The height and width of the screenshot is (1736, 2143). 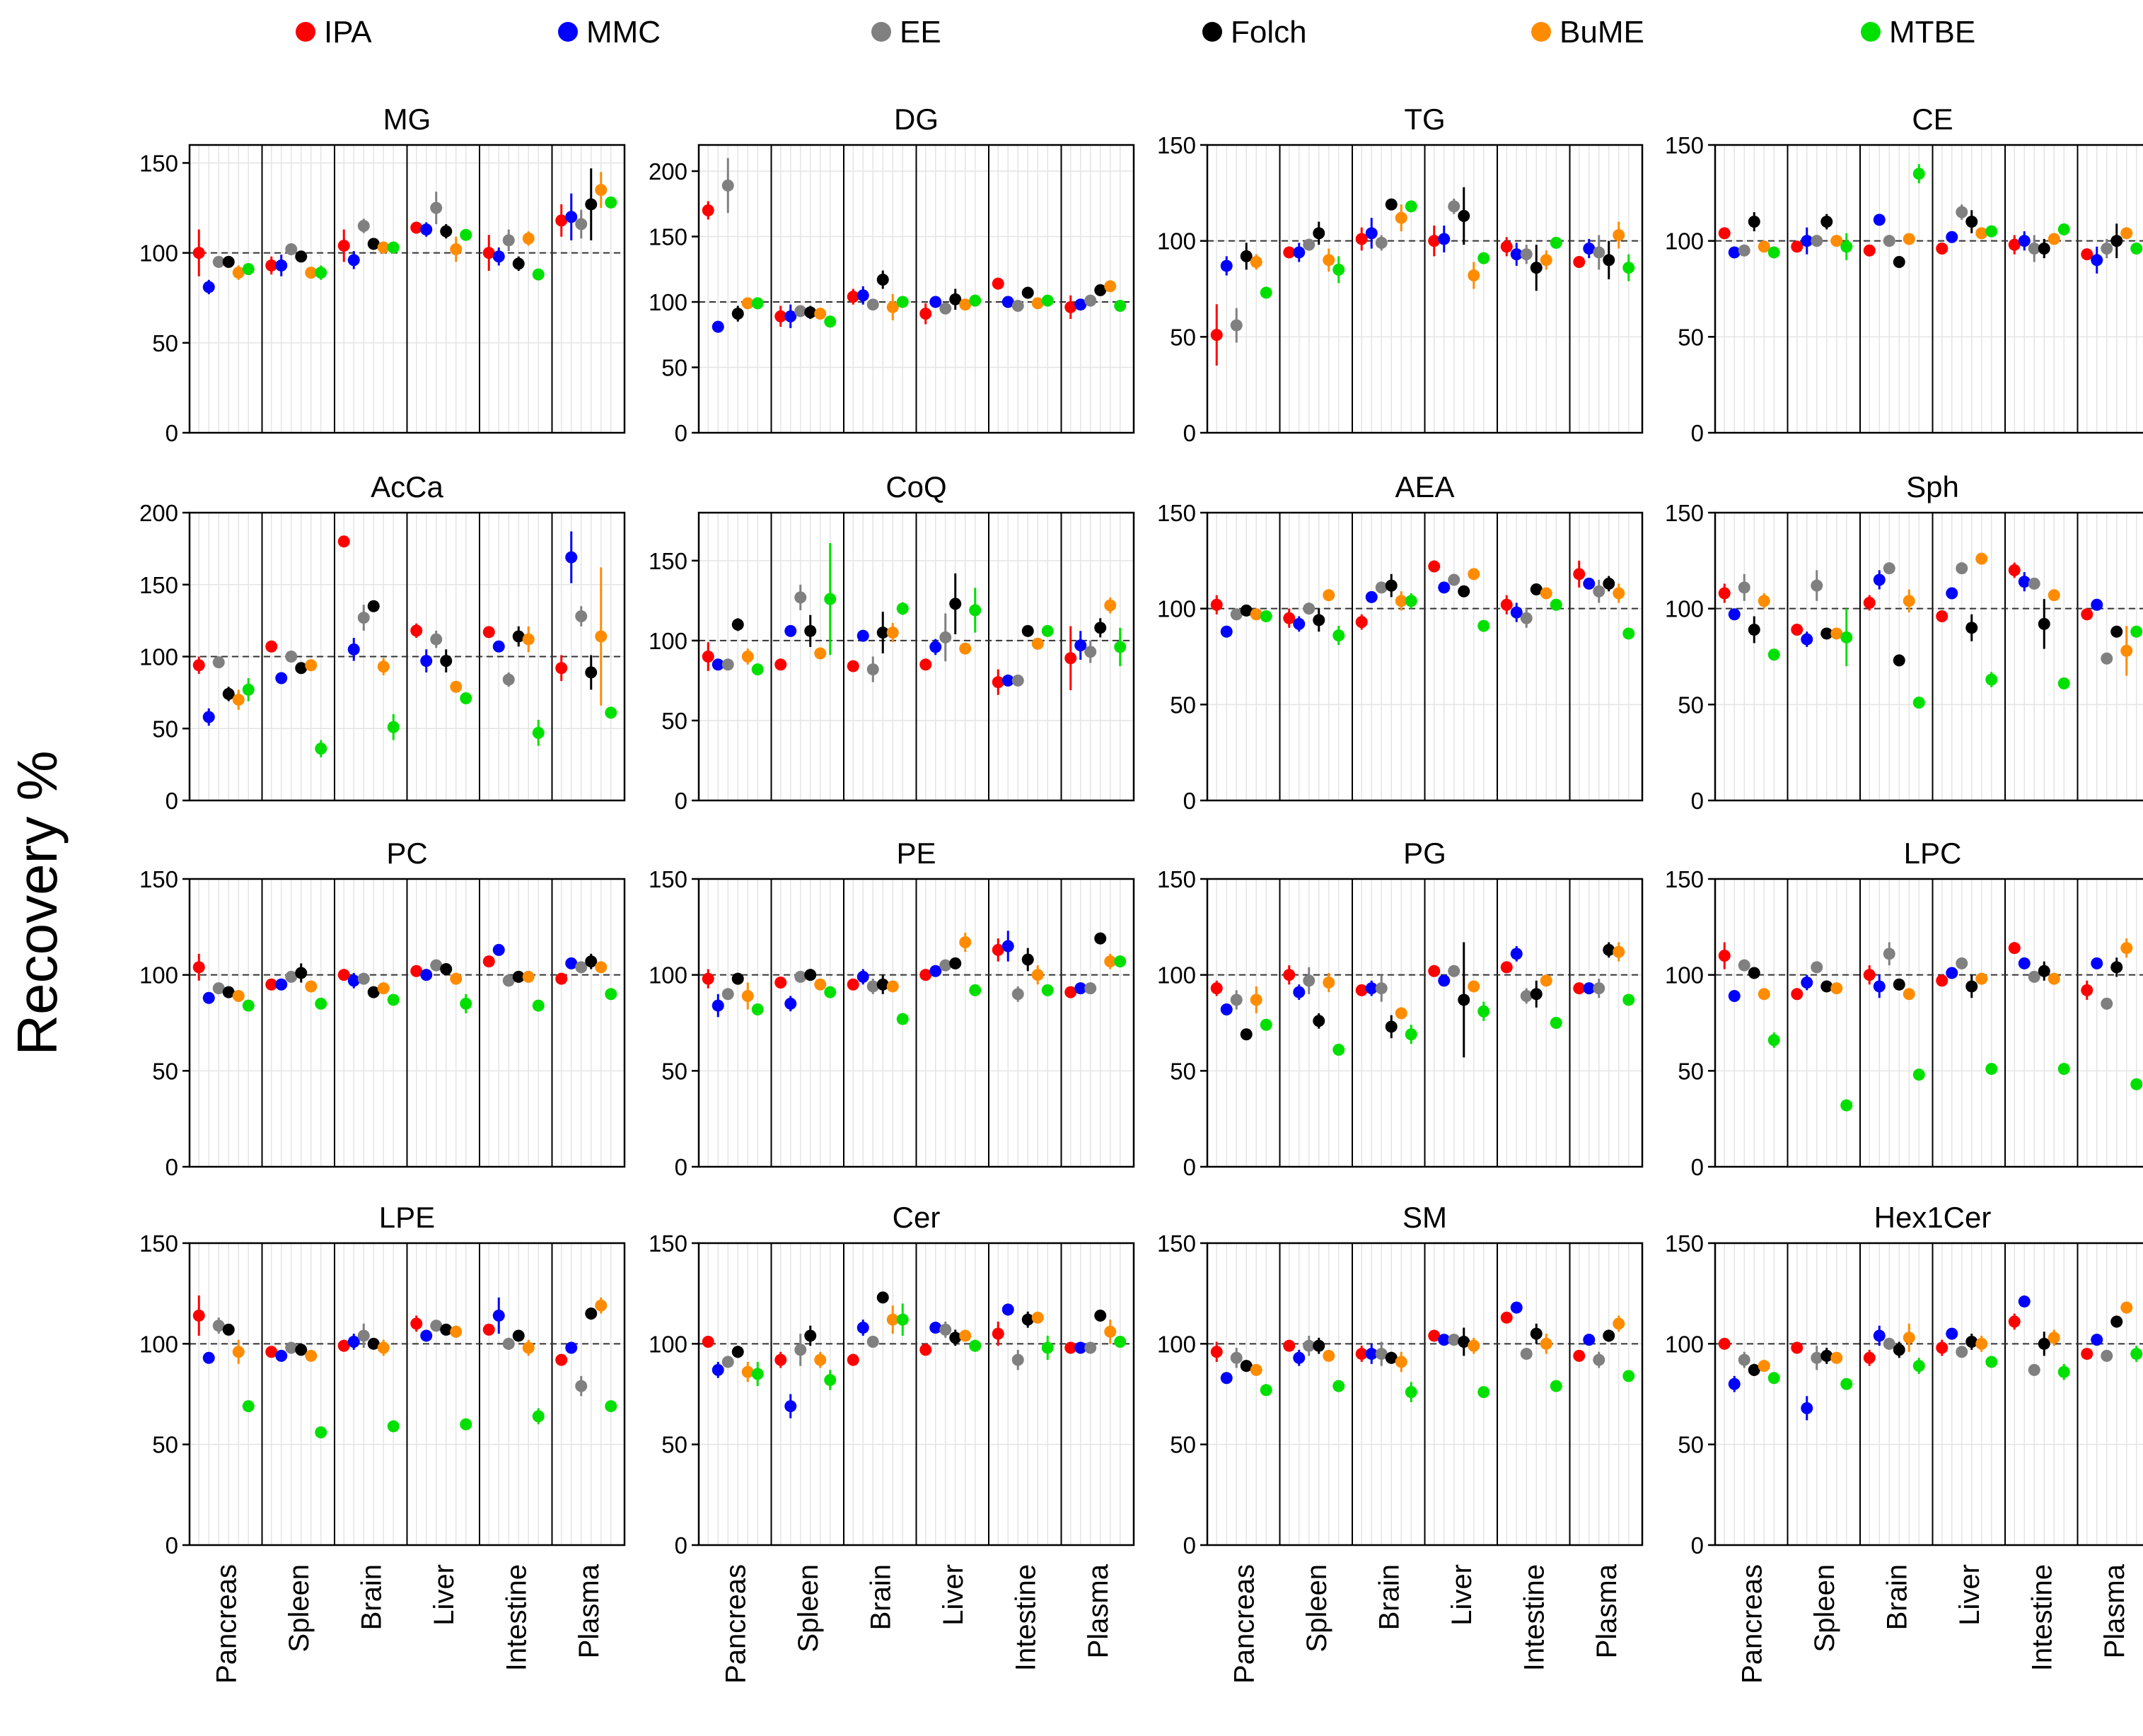 What do you see at coordinates (1754, 630) in the screenshot?
I see `point-sph-pancreas-folch` at bounding box center [1754, 630].